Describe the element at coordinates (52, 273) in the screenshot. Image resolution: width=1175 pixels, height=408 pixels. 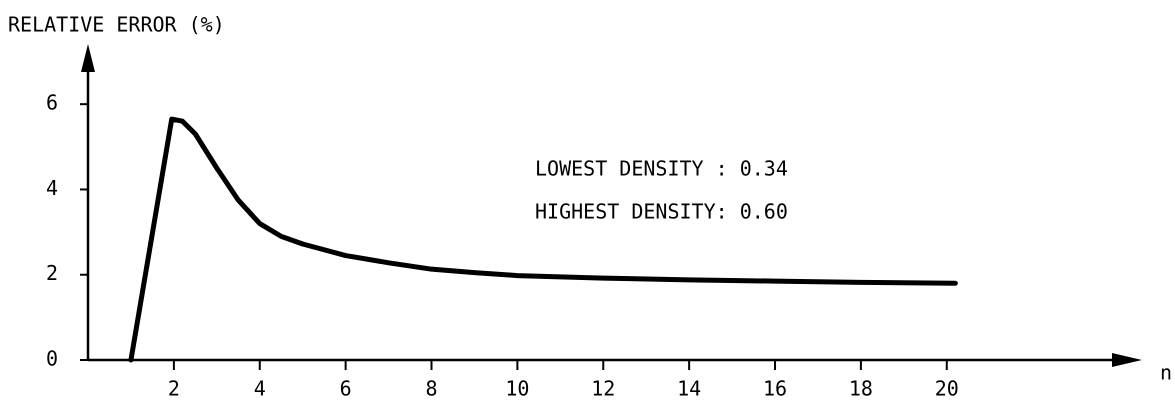
I see `y-tick-label: 2` at that location.